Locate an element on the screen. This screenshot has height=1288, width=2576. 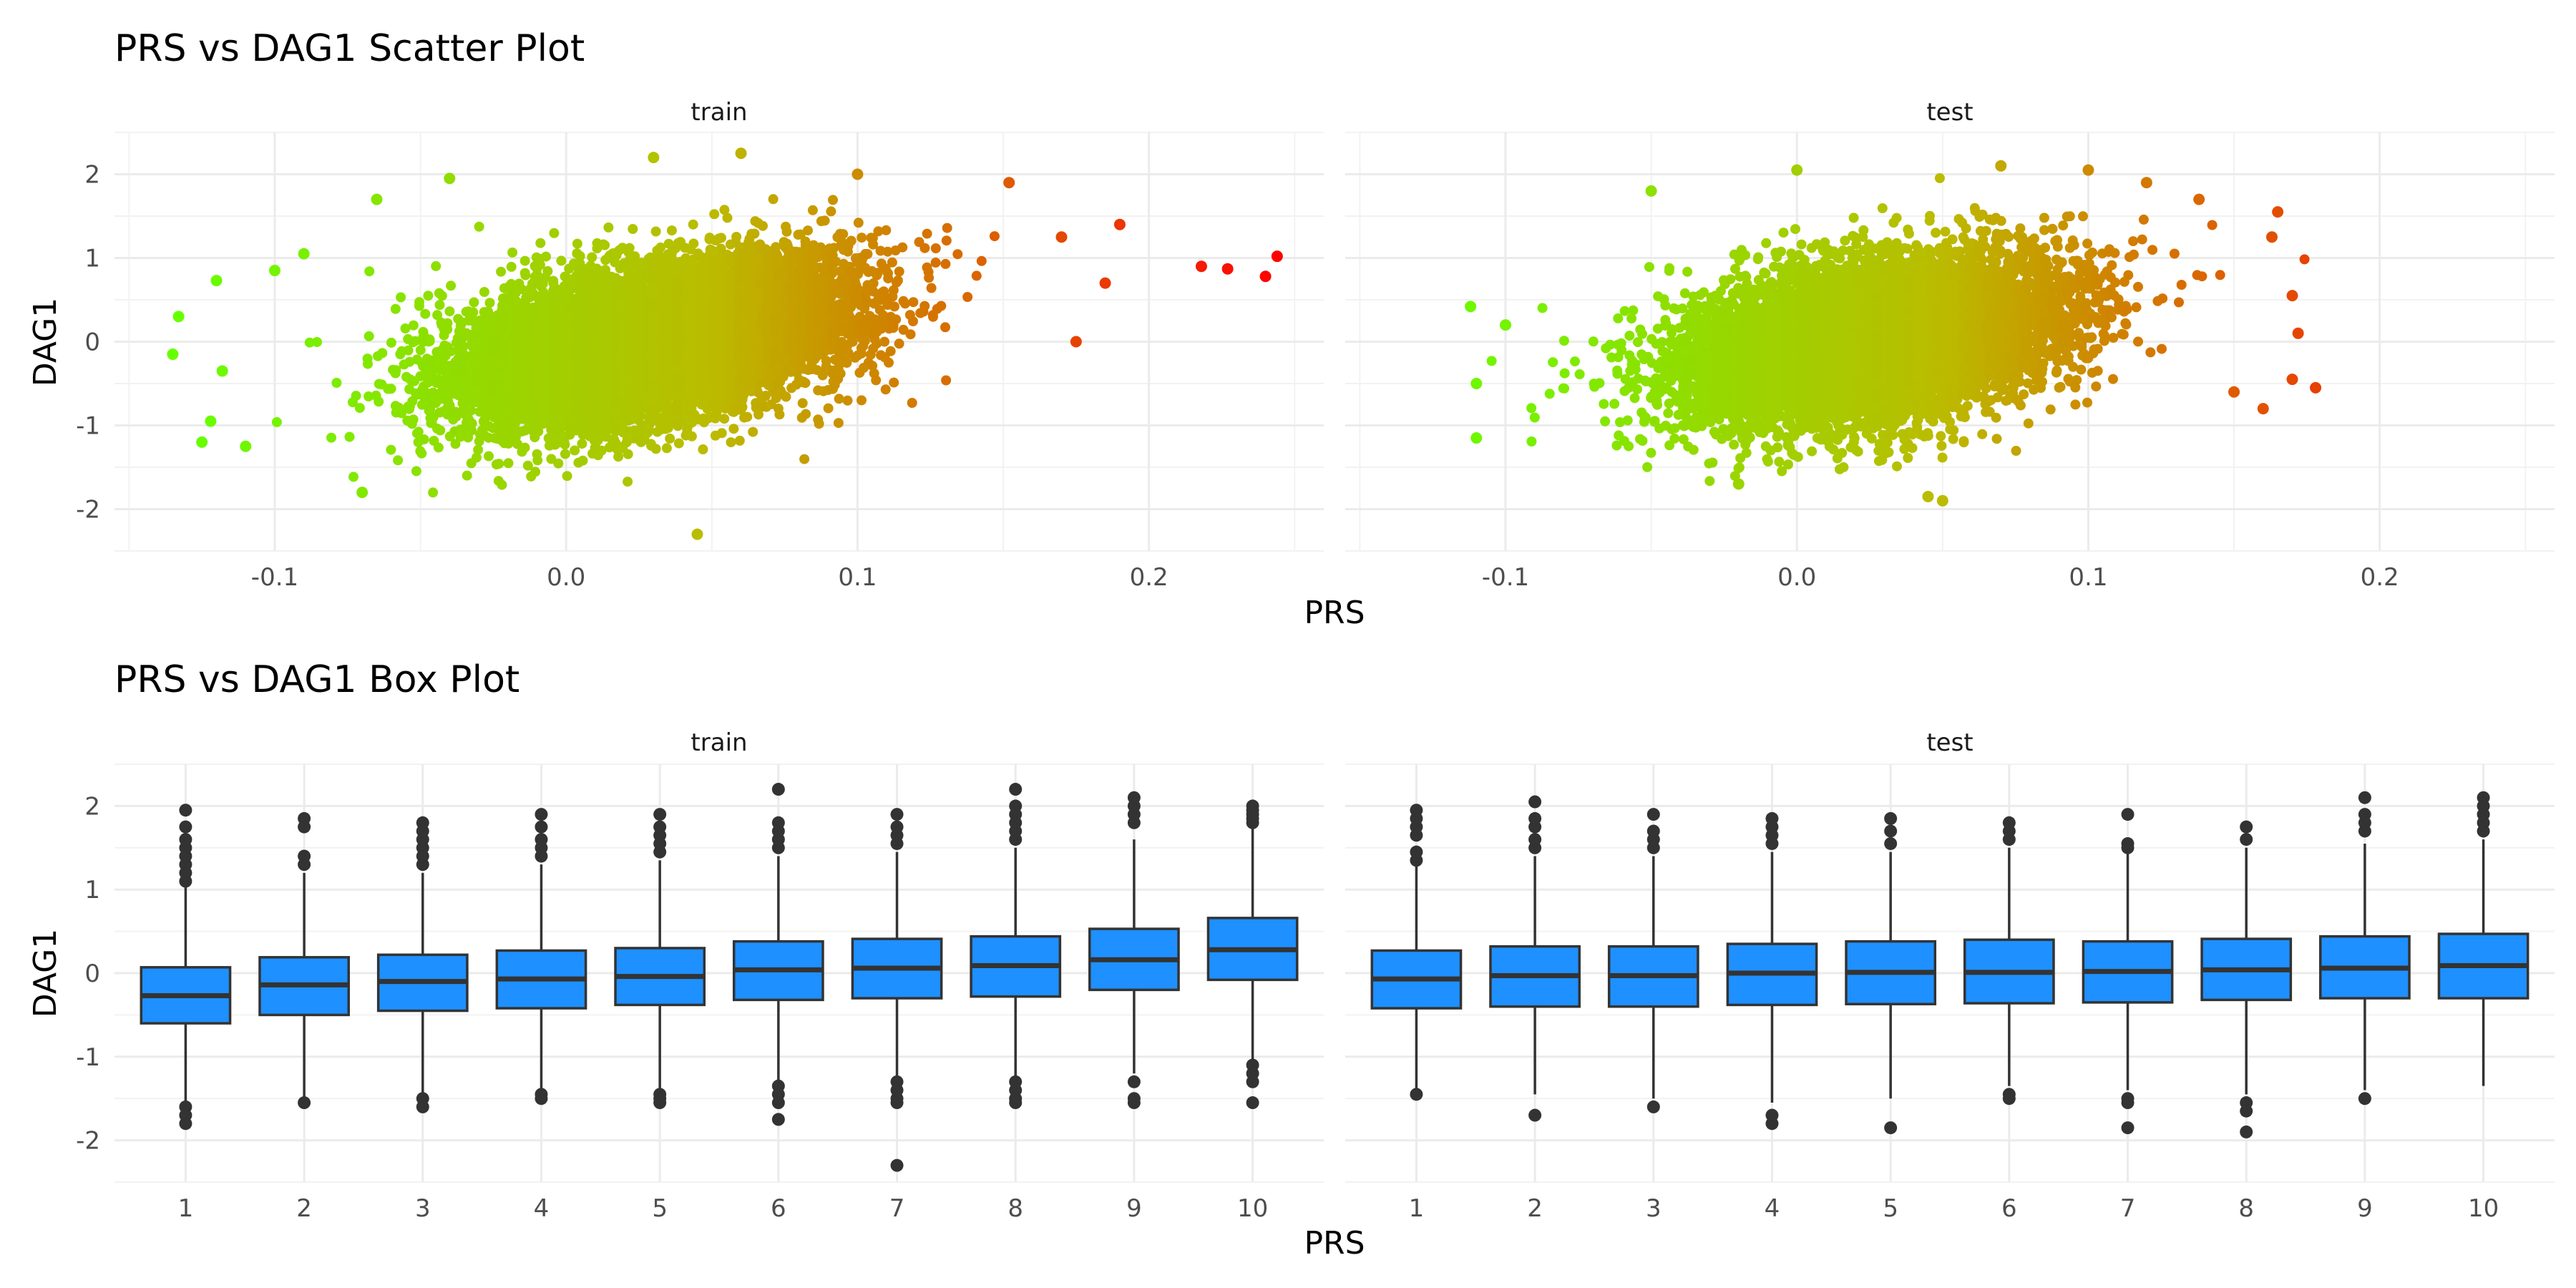
box-x-tick-label: 6 is located at coordinates (2009, 1208).